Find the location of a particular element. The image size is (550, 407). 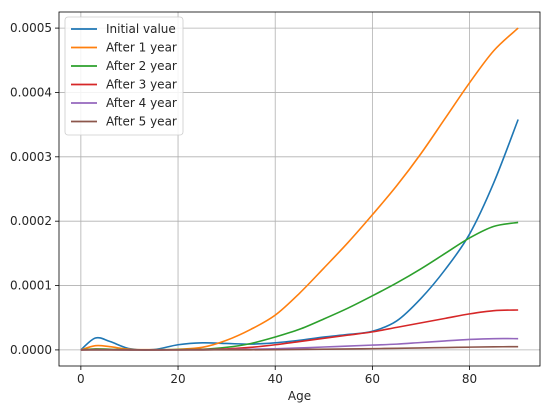

y-tick-label: 0.0000 is located at coordinates (31, 350).